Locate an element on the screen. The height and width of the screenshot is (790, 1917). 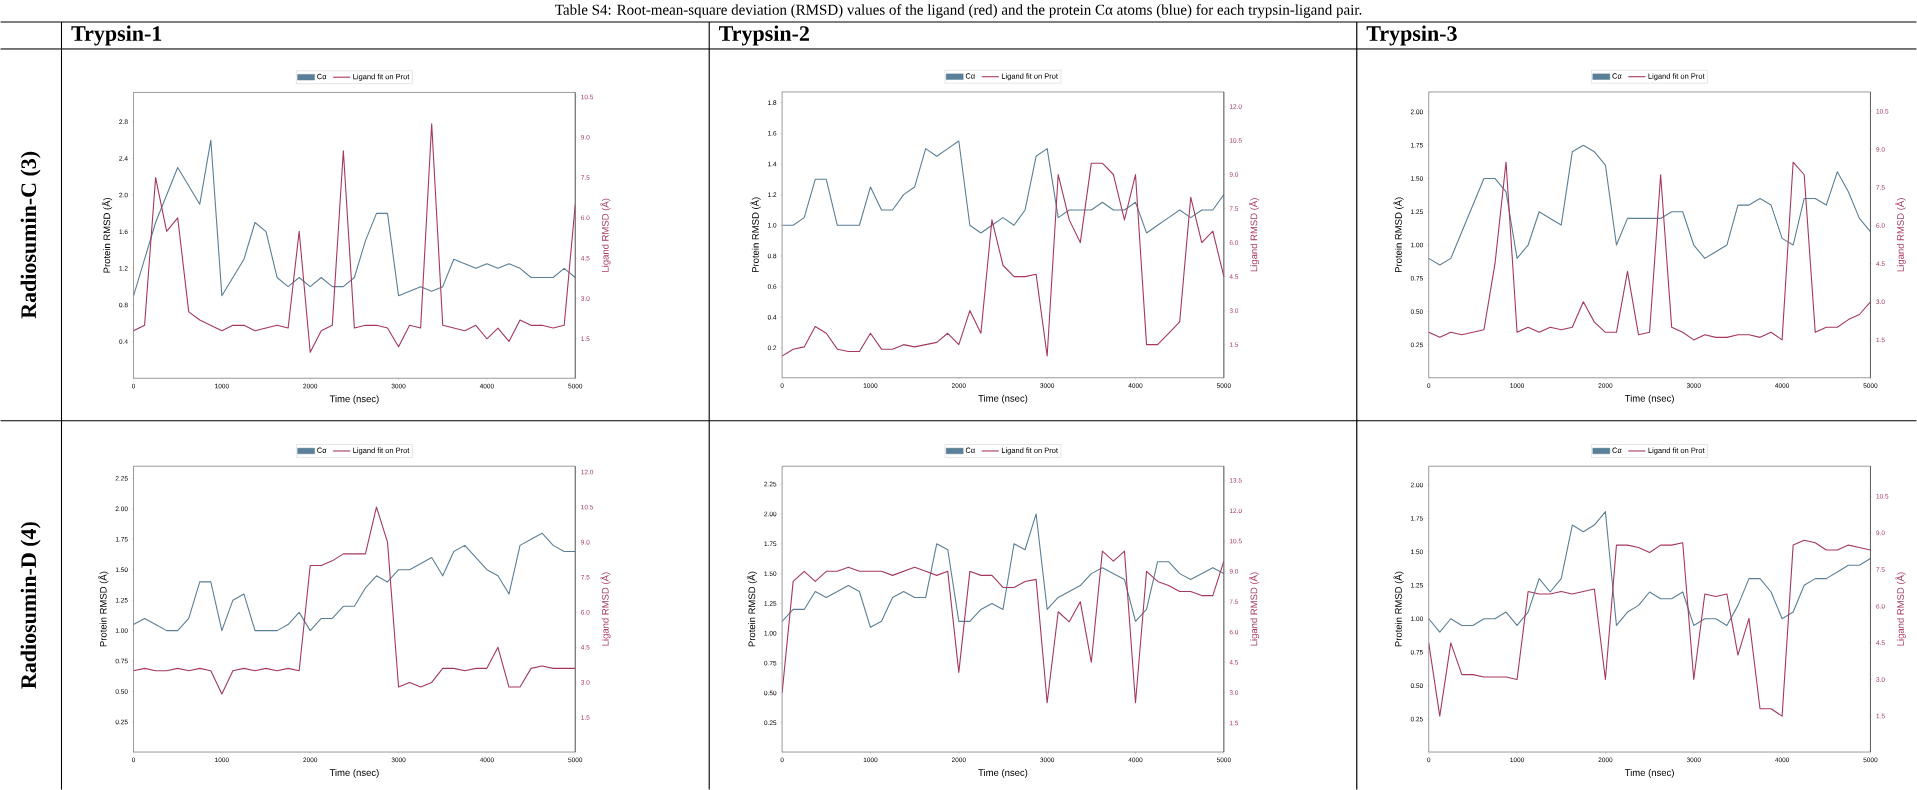
chart-title: Trypsin-3 is located at coordinates (1411, 35).